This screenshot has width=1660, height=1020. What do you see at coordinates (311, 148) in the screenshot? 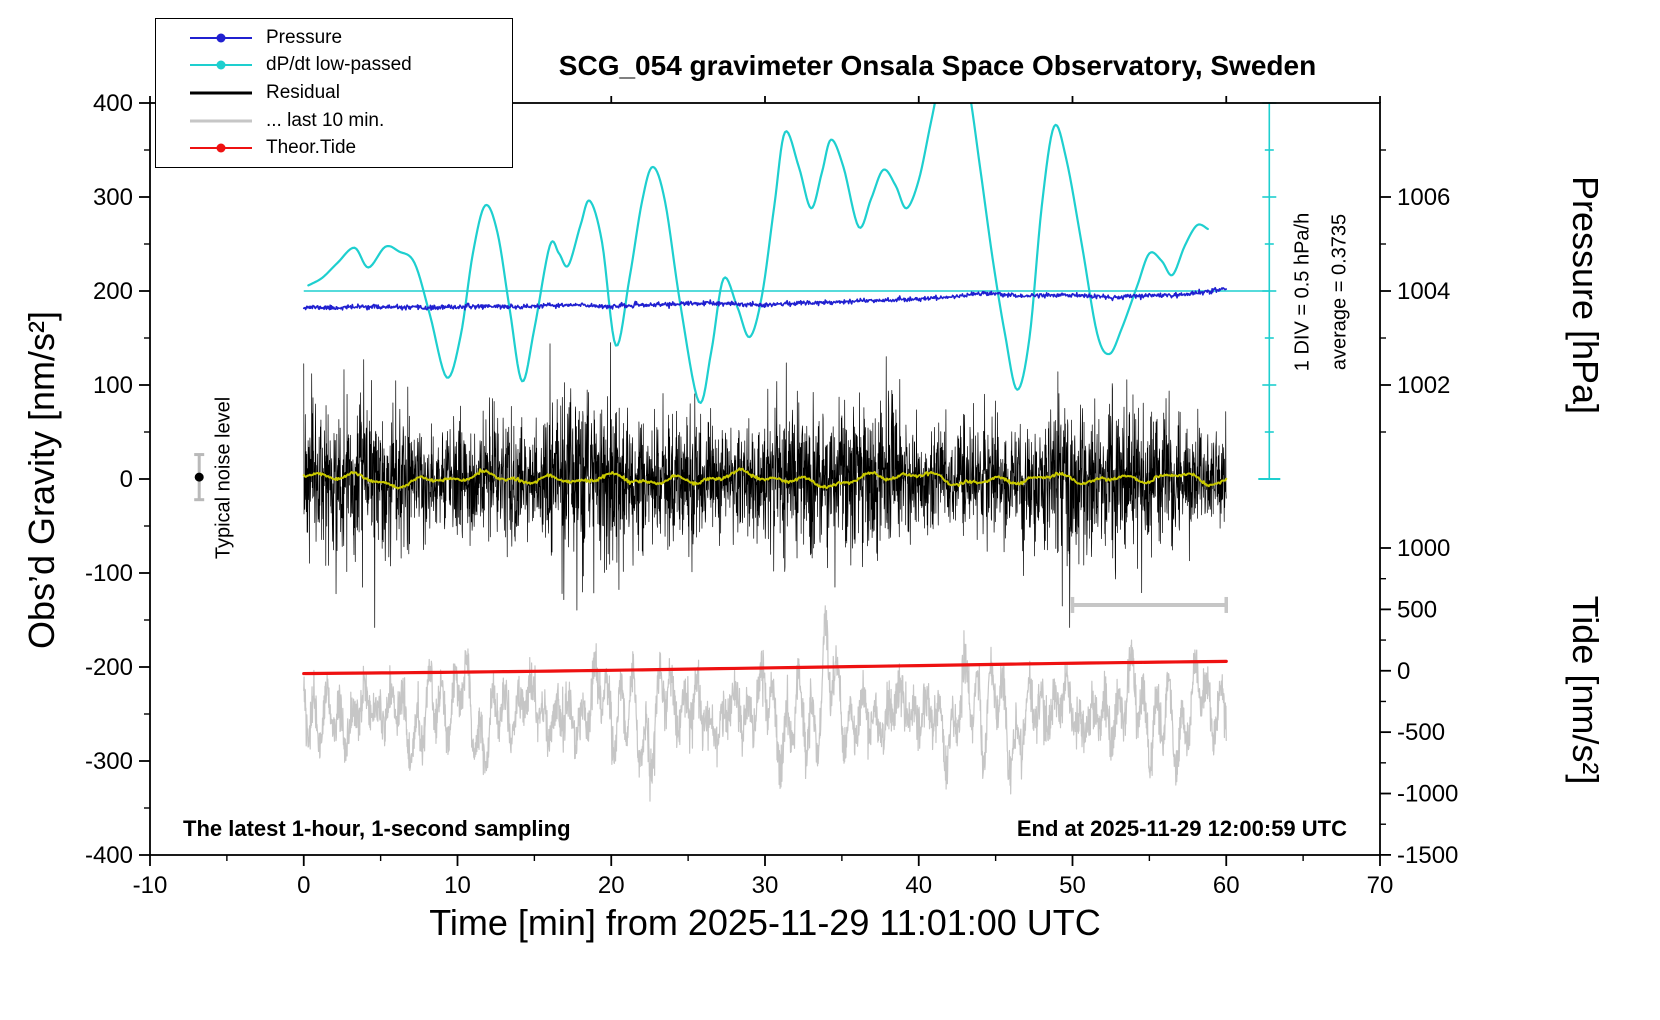
I see `legend-label: Theor.Tide` at bounding box center [311, 148].